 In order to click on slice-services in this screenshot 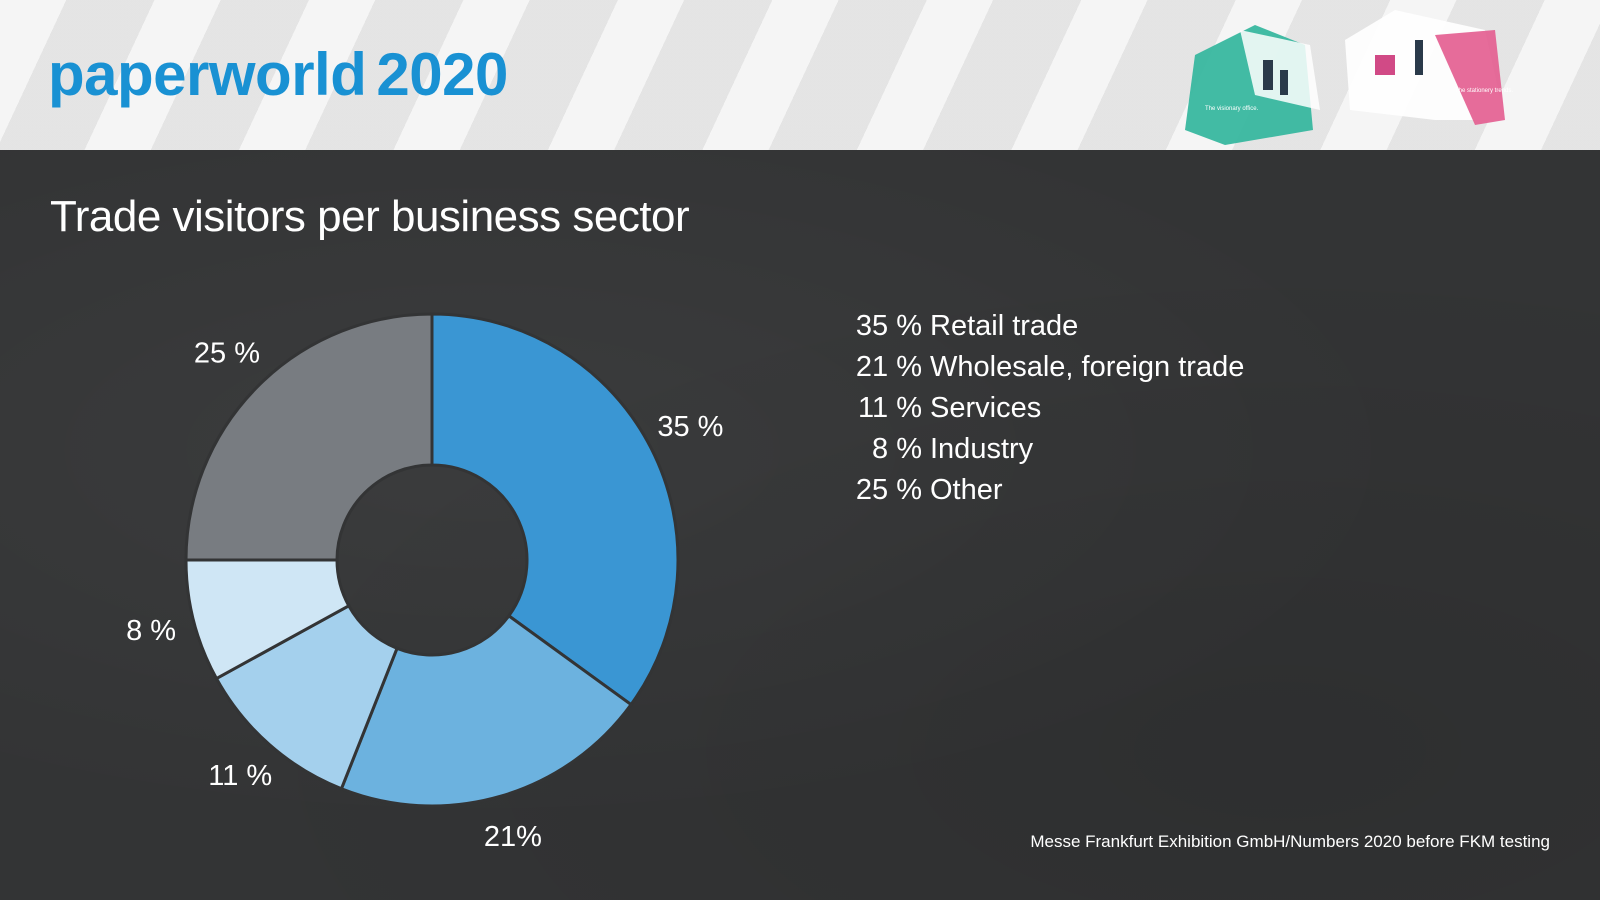, I will do `click(306, 697)`.